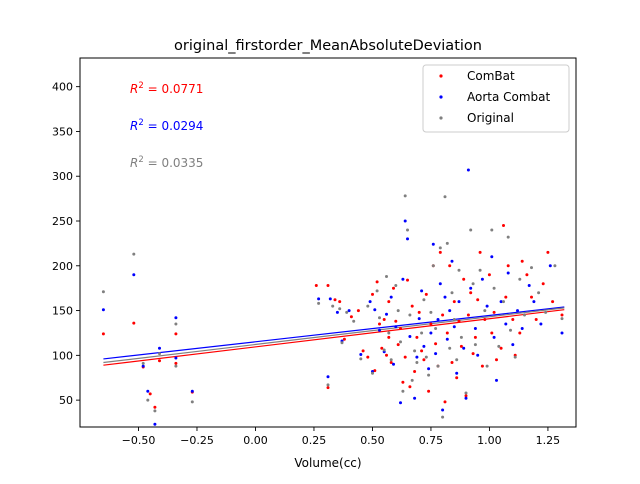 Image resolution: width=640 pixels, height=484 pixels. Describe the element at coordinates (166, 88) in the screenshot. I see `r-squared-annotation: R2 = 0.0771` at that location.